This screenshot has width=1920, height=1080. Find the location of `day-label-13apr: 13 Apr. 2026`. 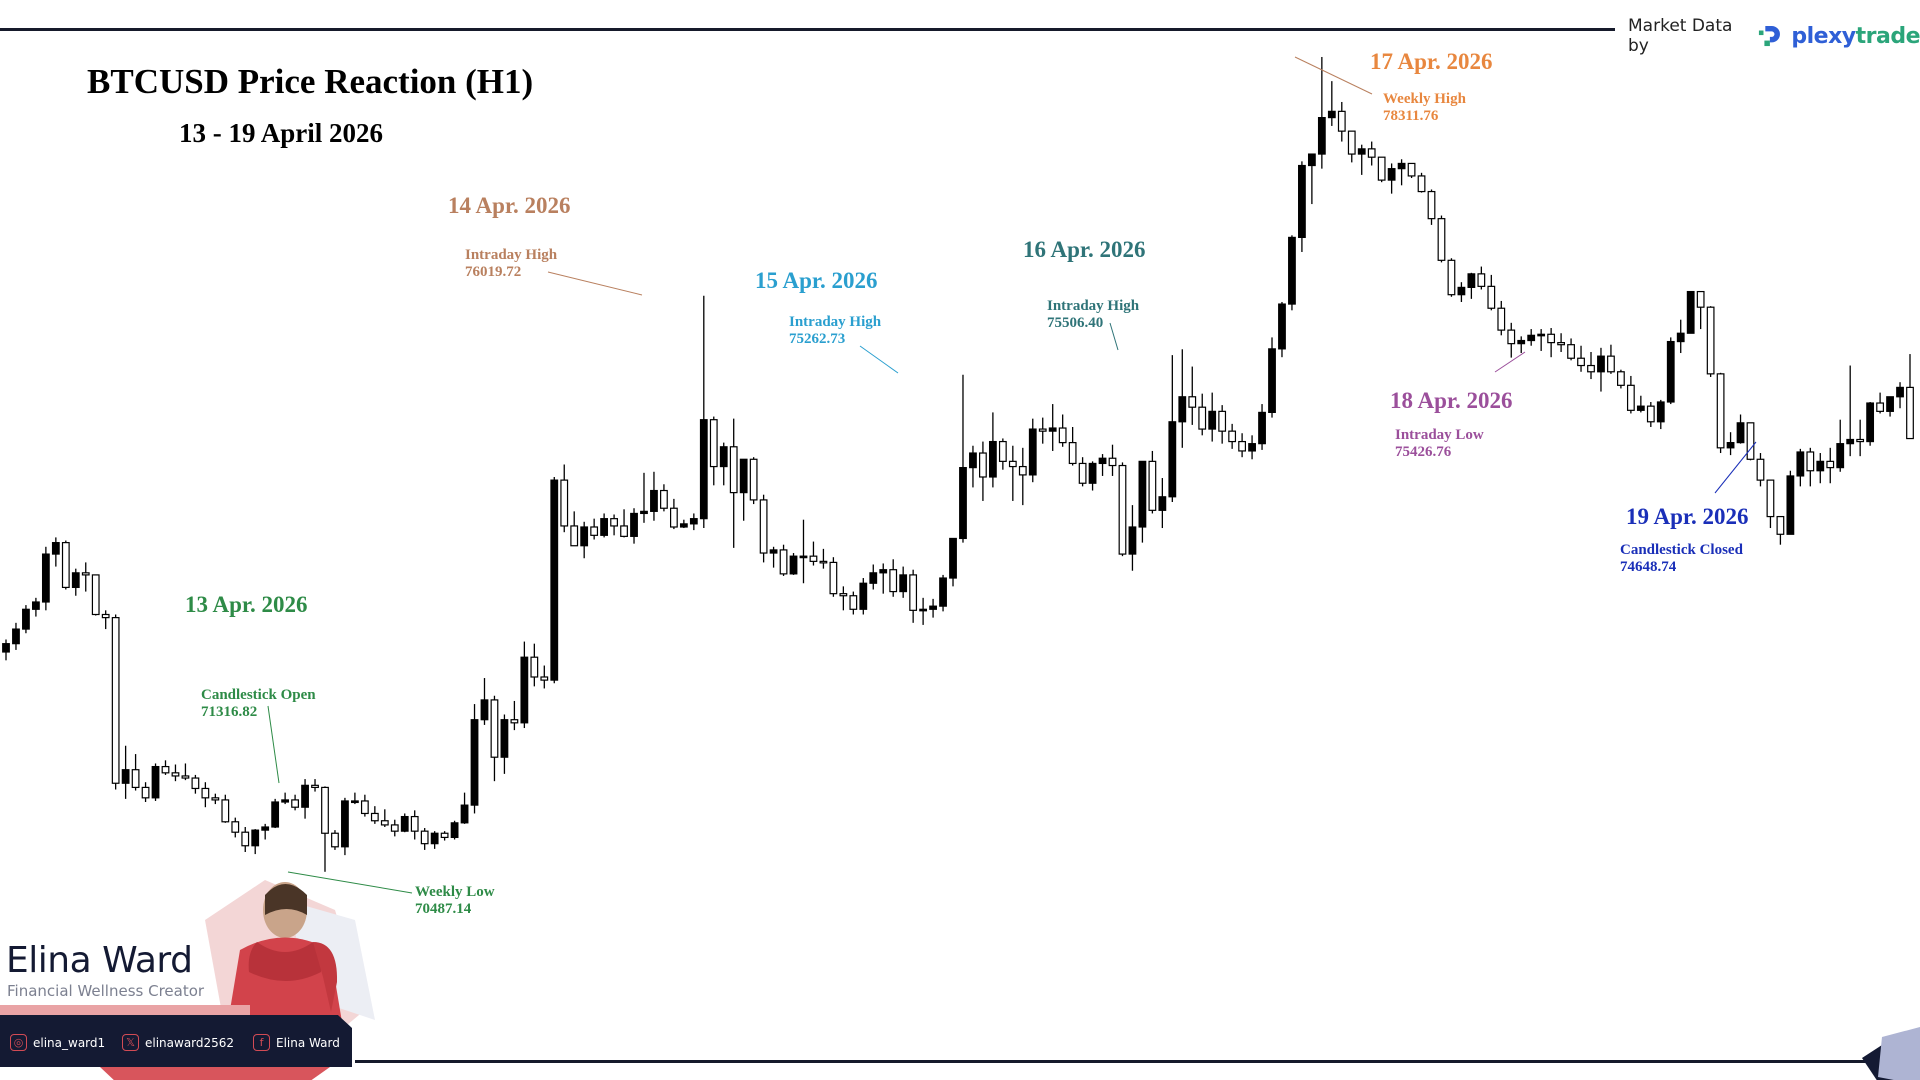

day-label-13apr: 13 Apr. 2026 is located at coordinates (246, 604).